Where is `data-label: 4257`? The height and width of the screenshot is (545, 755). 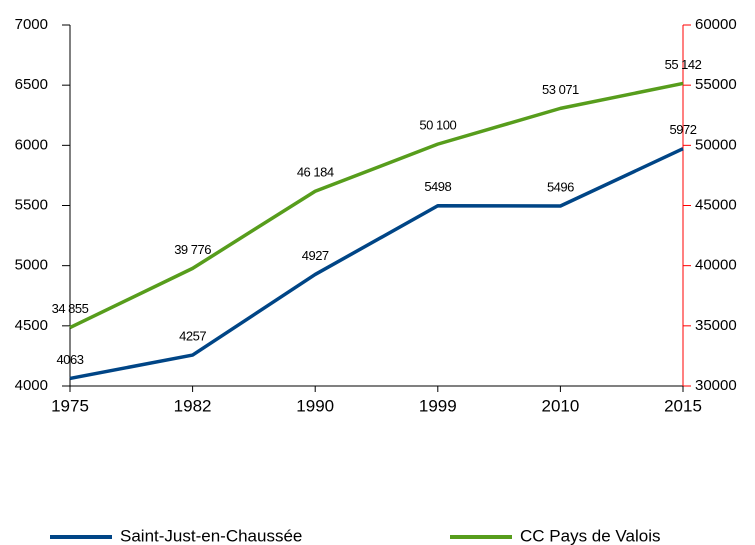 data-label: 4257 is located at coordinates (192, 336).